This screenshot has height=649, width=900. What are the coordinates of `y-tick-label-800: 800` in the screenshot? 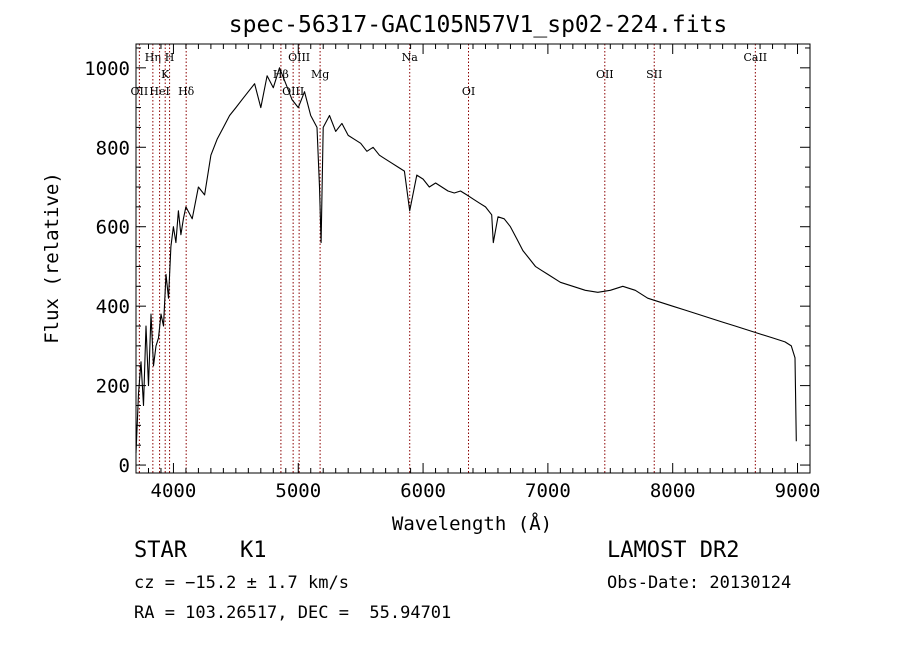 It's located at (113, 148).